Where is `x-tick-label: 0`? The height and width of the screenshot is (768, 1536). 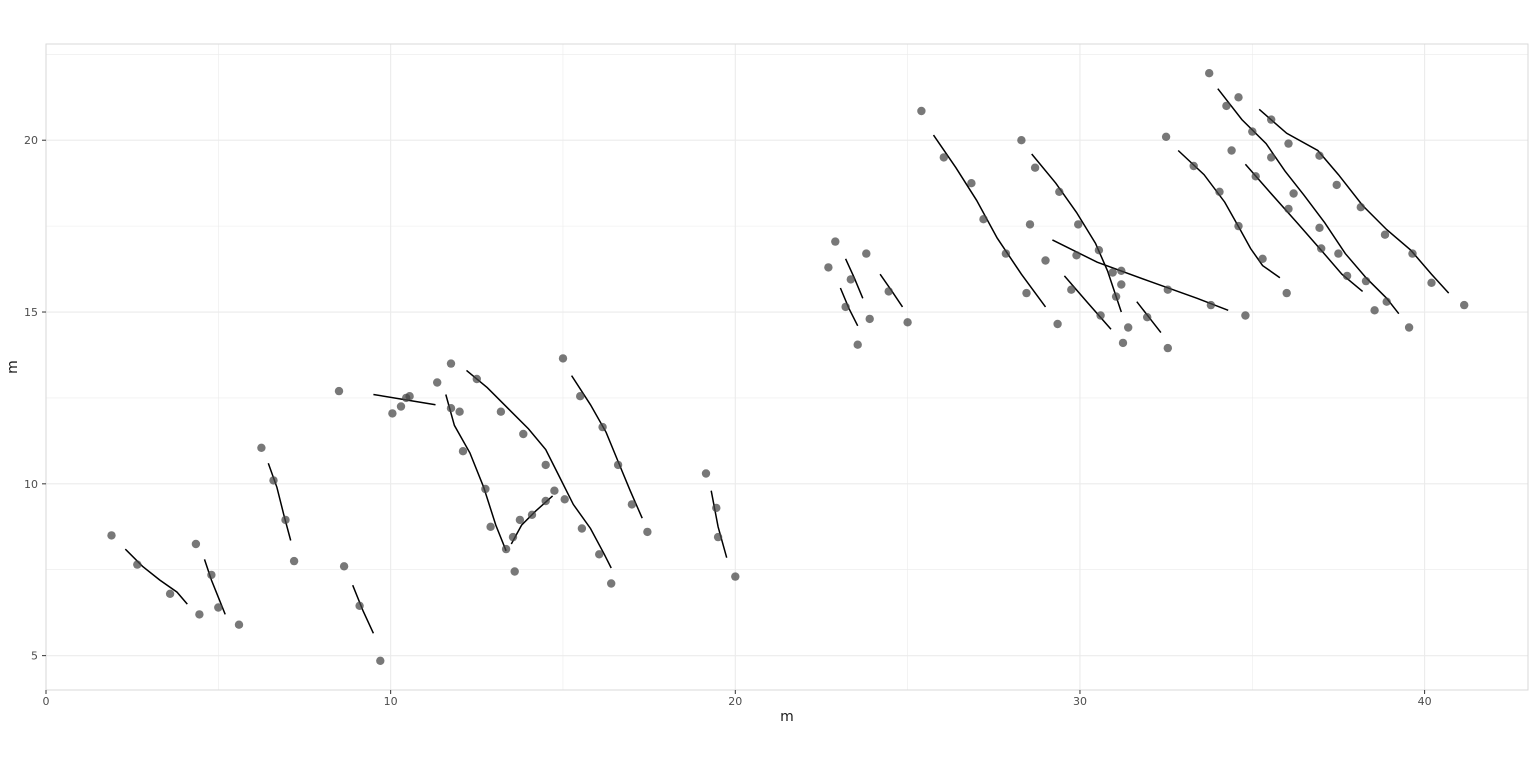
x-tick-label: 0 is located at coordinates (46, 701).